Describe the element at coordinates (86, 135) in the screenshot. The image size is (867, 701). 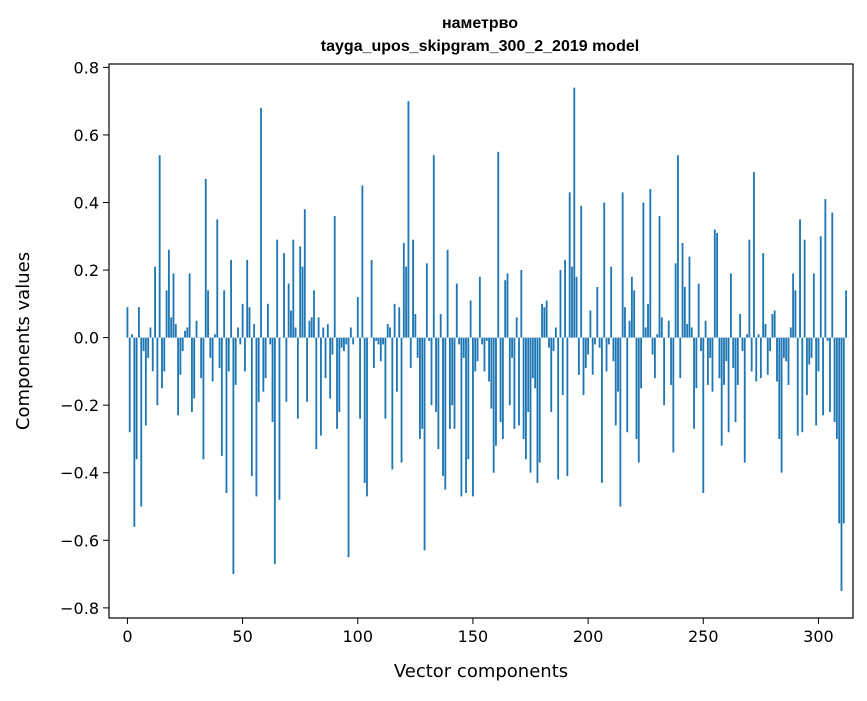
I see `y-tick-label: 0.6` at that location.